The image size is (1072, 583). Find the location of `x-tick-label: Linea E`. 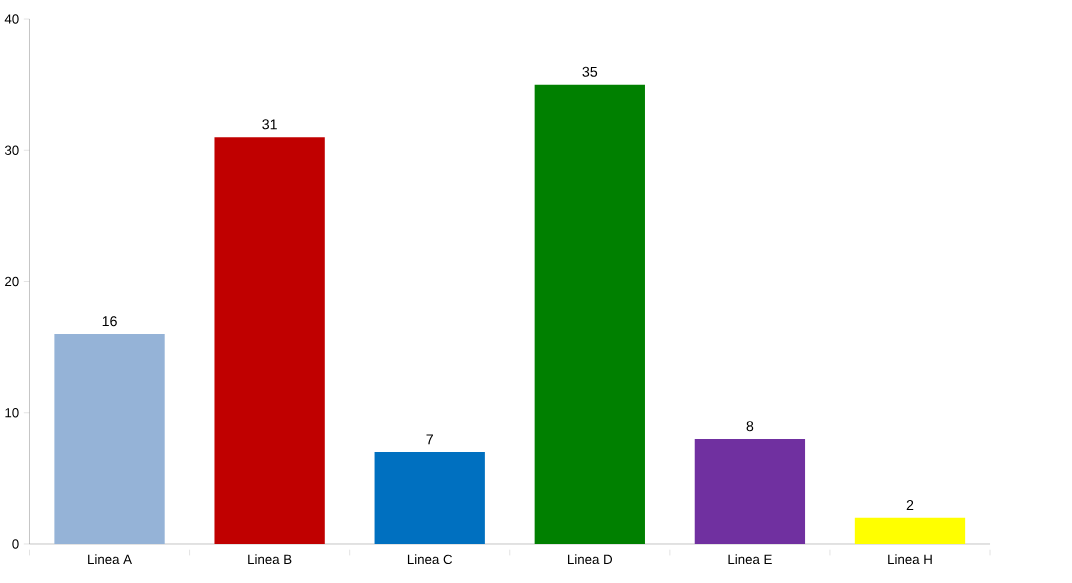

x-tick-label: Linea E is located at coordinates (750, 559).